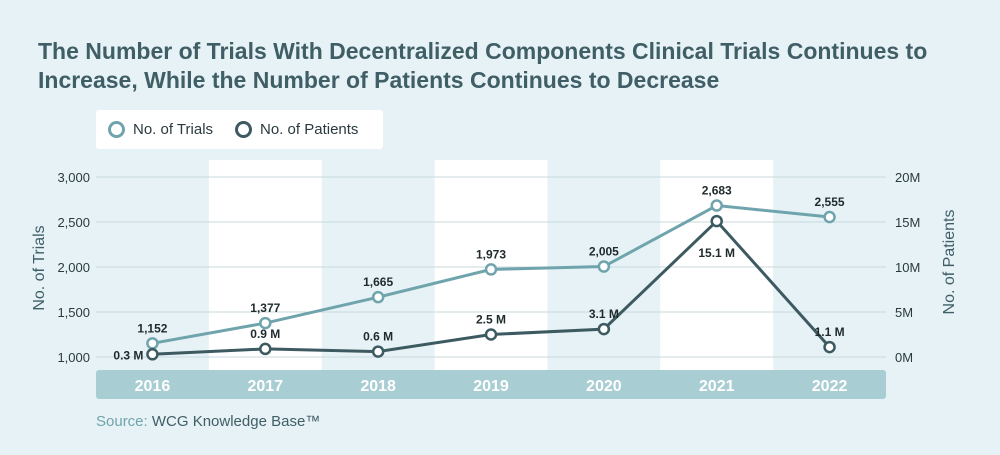 The image size is (1000, 455). Describe the element at coordinates (717, 386) in the screenshot. I see `x-tick-label: 2021` at that location.